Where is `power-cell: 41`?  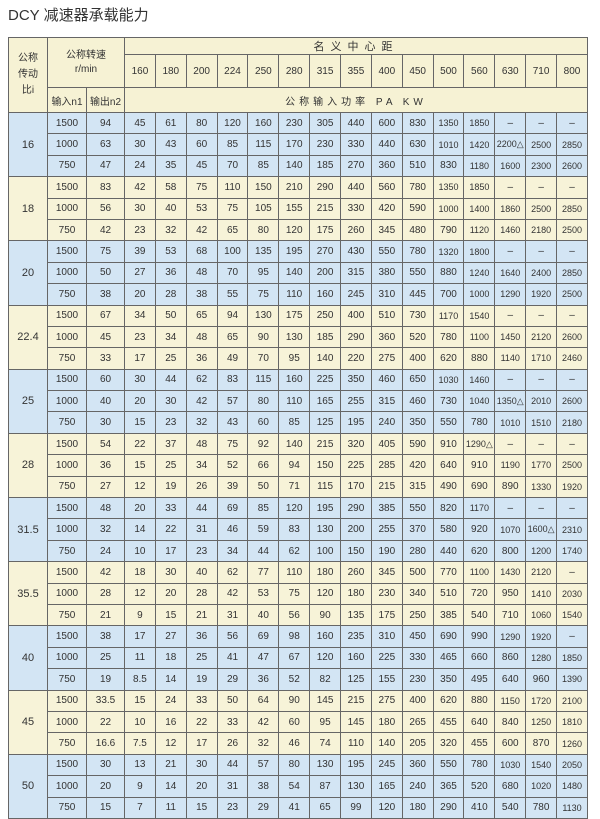
power-cell: 41 is located at coordinates (232, 658).